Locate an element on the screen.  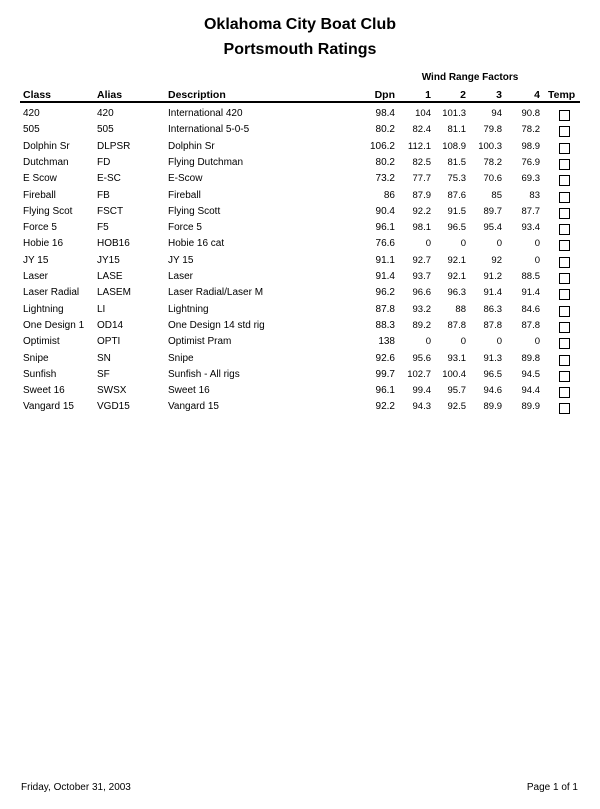
cell-wind-4: 98.9 is located at coordinates (531, 146).